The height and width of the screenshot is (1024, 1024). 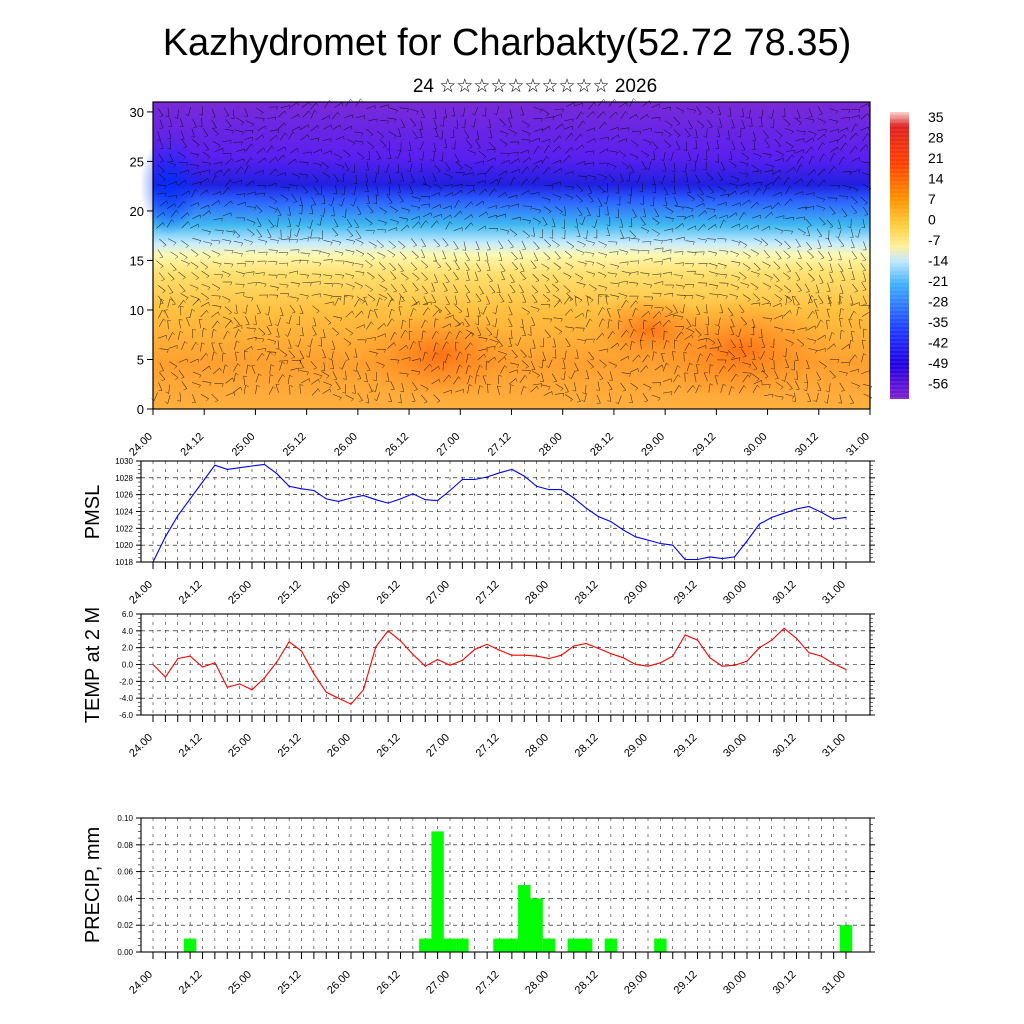 What do you see at coordinates (936, 179) in the screenshot?
I see `colorbar-label: 14` at bounding box center [936, 179].